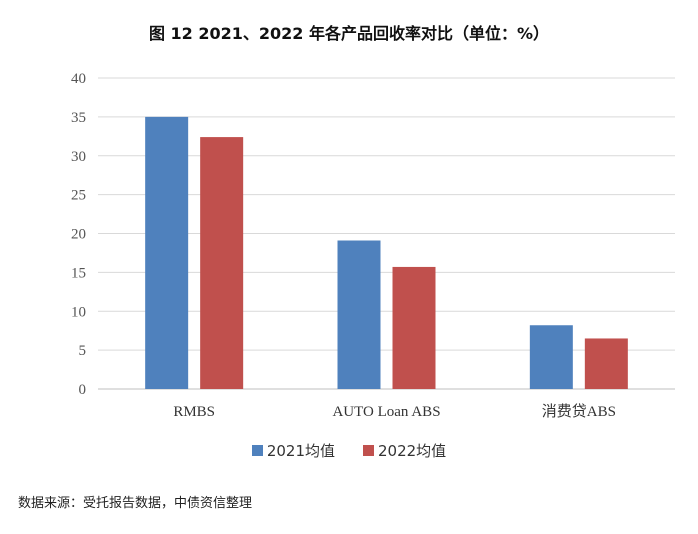 This screenshot has height=534, width=698. What do you see at coordinates (78, 312) in the screenshot?
I see `y-tick-label: 10` at bounding box center [78, 312].